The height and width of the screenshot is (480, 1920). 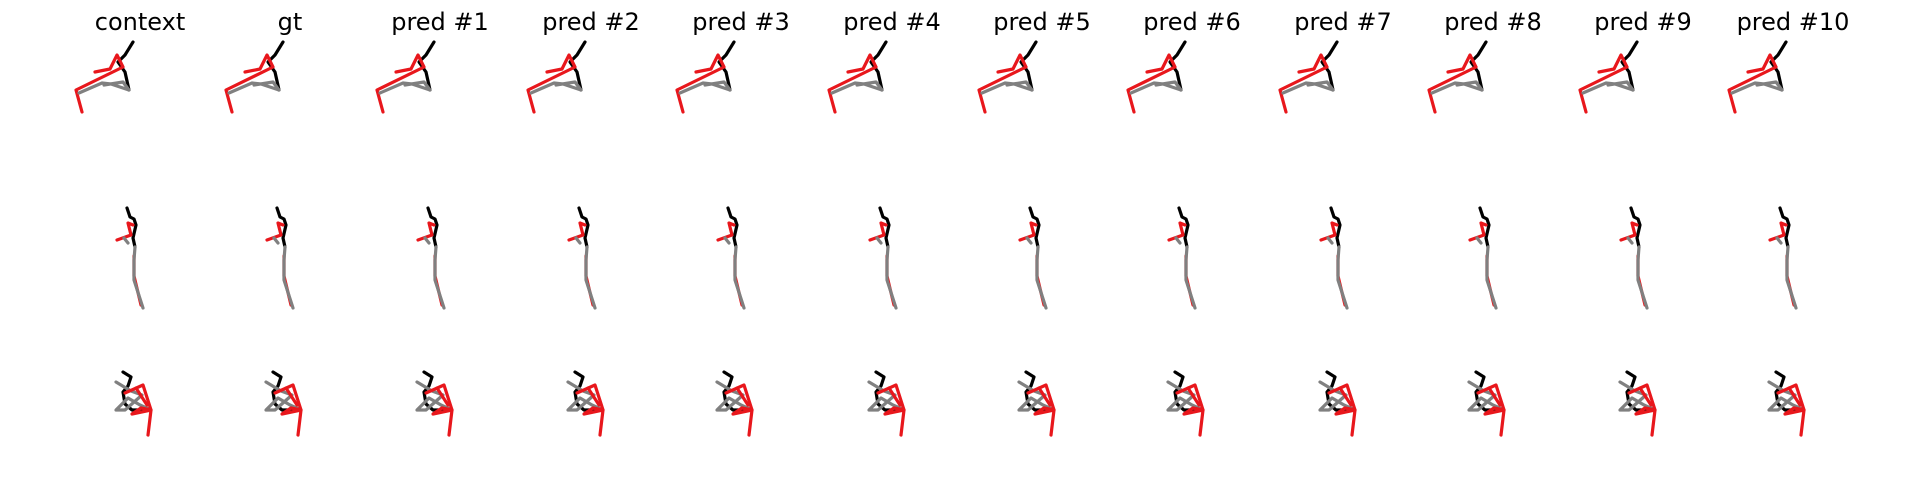 What do you see at coordinates (1182, 258) in the screenshot?
I see `pose-view-2-pred-6-skeleton` at bounding box center [1182, 258].